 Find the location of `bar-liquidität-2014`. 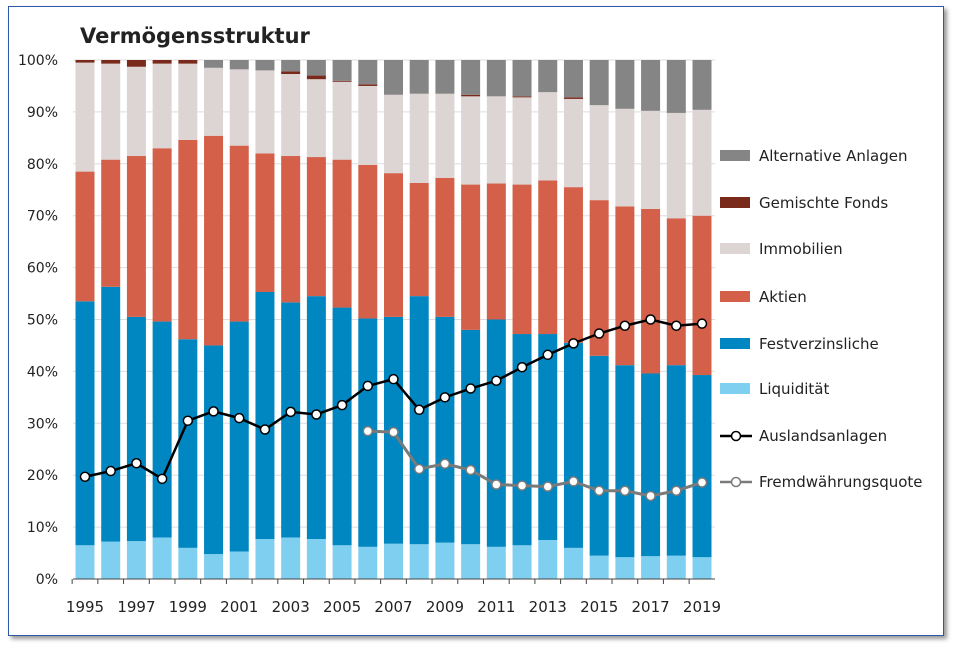

bar-liquidität-2014 is located at coordinates (573, 563).